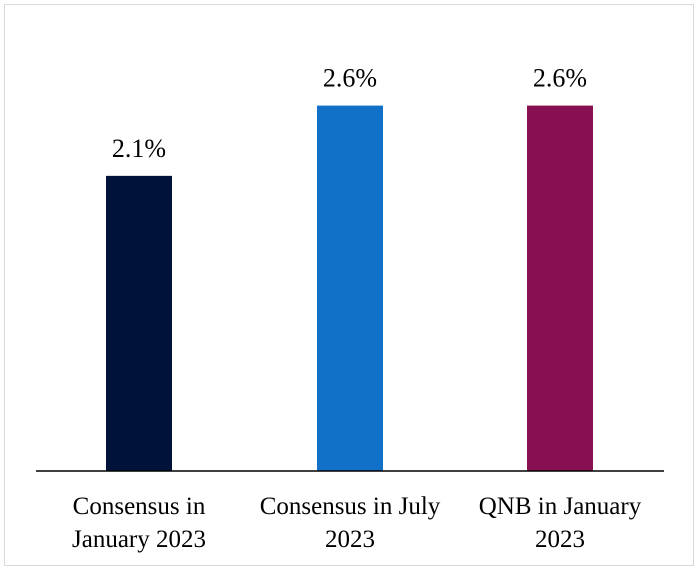 The image size is (700, 572). I want to click on value-labels-group: 2.1% 2.6% 2.6%, so click(349, 113).